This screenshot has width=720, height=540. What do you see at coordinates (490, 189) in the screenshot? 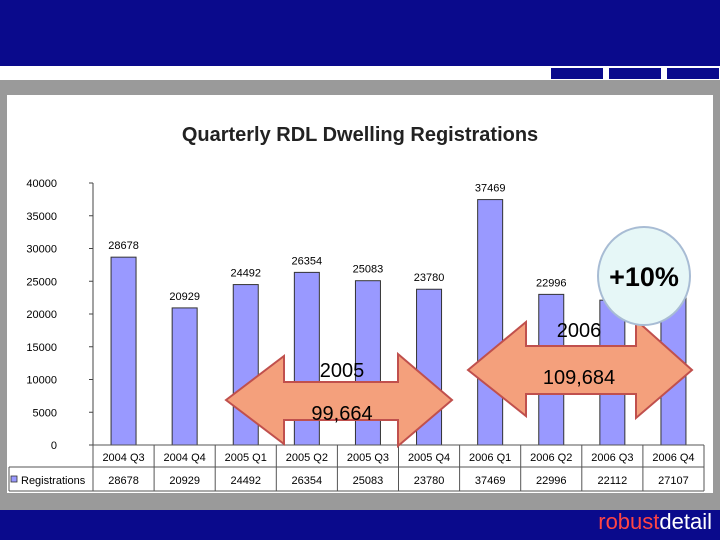
I see `data-label: 37469` at bounding box center [490, 189].